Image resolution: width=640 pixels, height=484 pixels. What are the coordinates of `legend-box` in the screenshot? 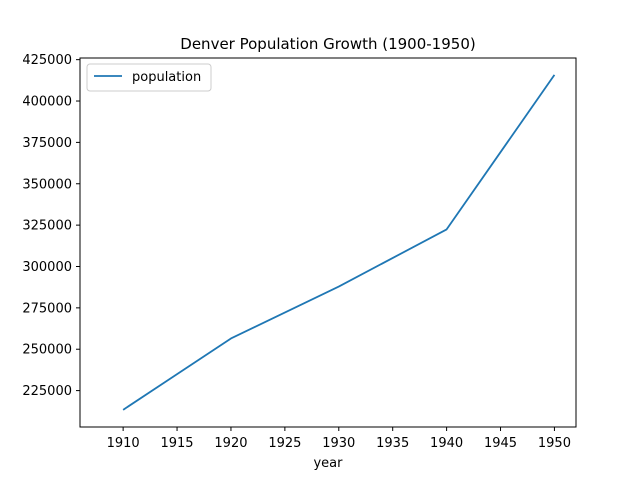 It's located at (149, 77).